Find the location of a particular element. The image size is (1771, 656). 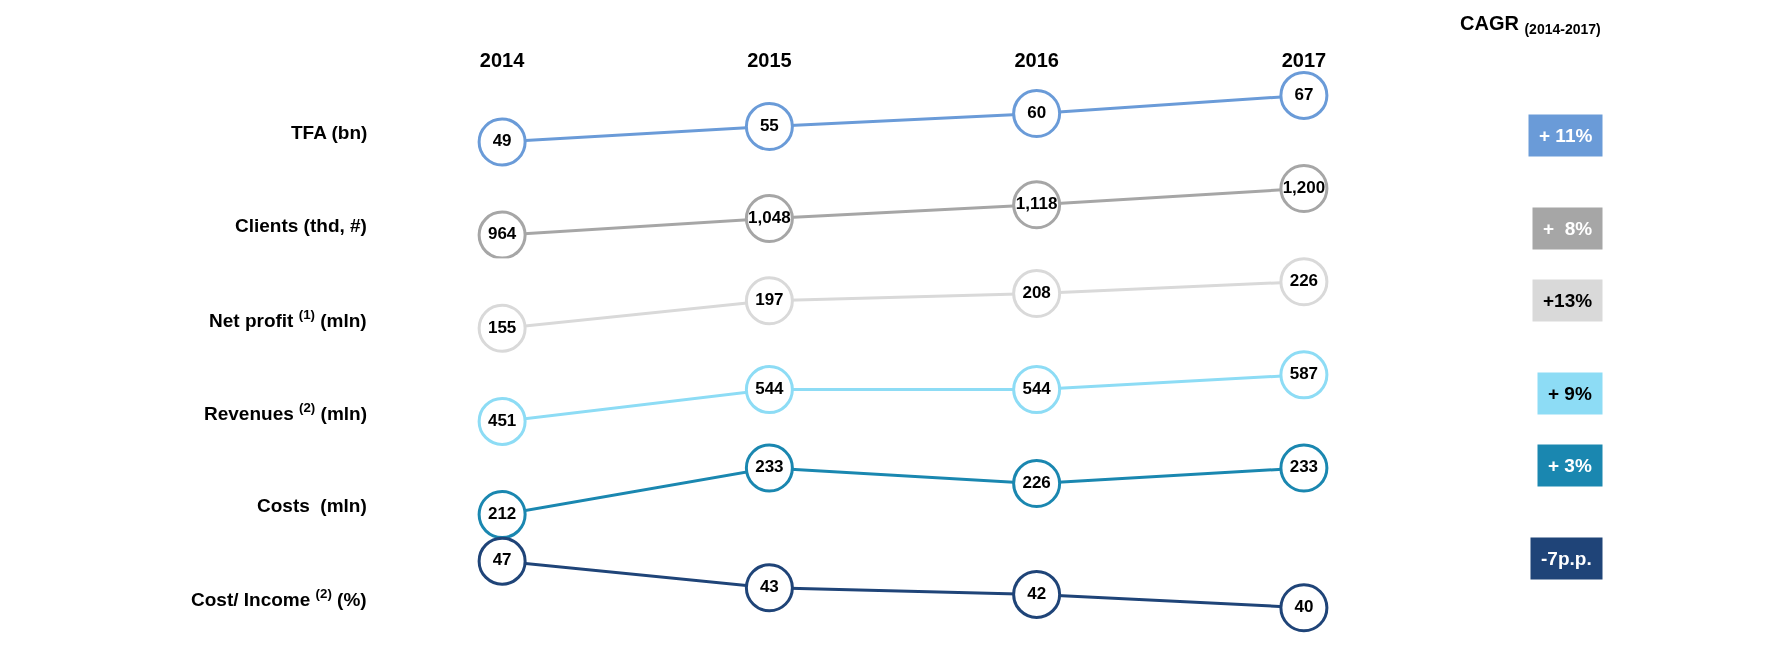

text: + 8% is located at coordinates (1568, 228).